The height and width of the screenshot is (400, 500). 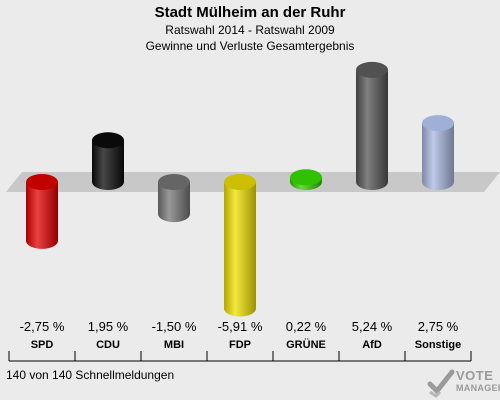 I want to click on bar-bottom-cap-spd, so click(x=42, y=240).